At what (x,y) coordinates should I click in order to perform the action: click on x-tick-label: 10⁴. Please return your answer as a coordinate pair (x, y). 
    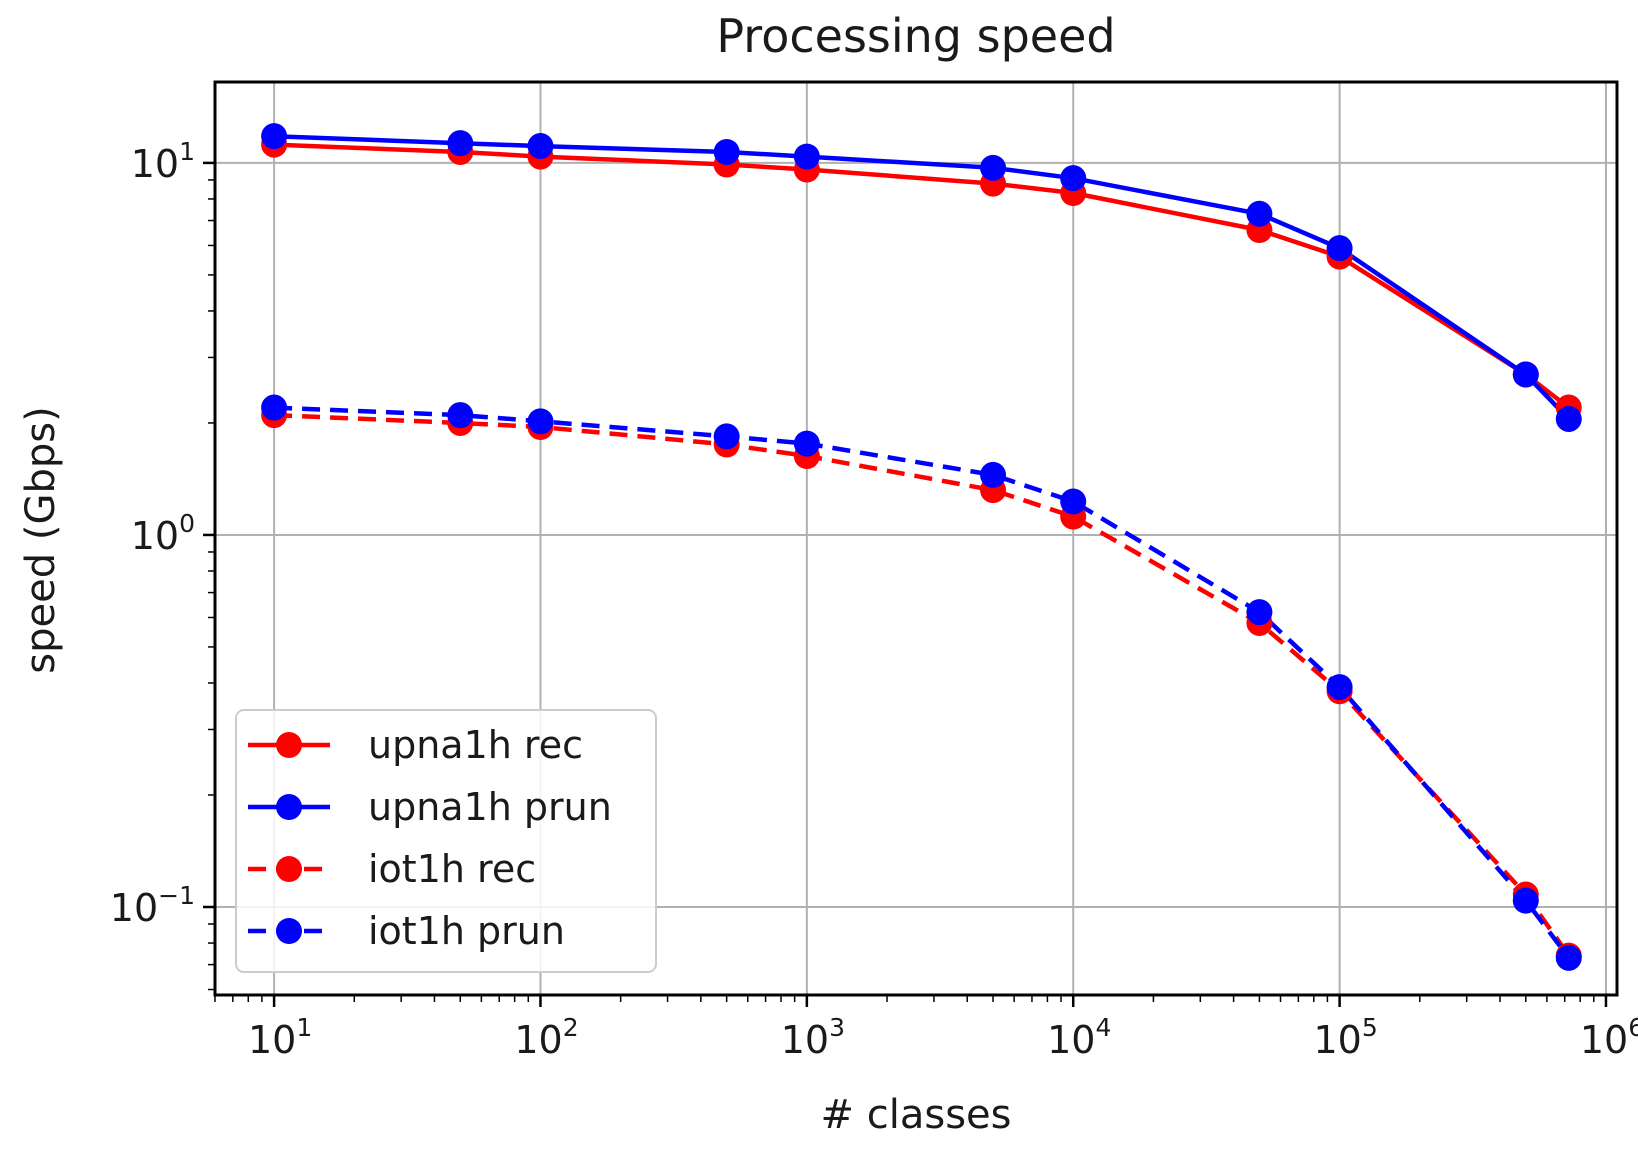
    Looking at the image, I should click on (1079, 1037).